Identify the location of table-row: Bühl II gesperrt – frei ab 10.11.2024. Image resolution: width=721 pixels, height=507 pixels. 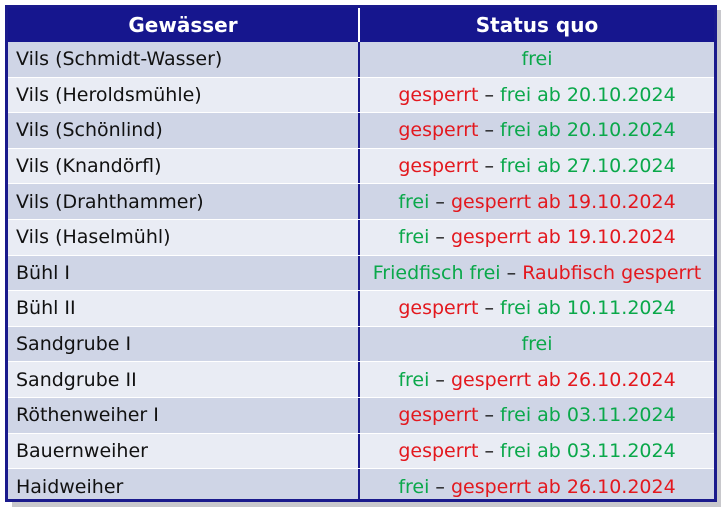
(361, 309).